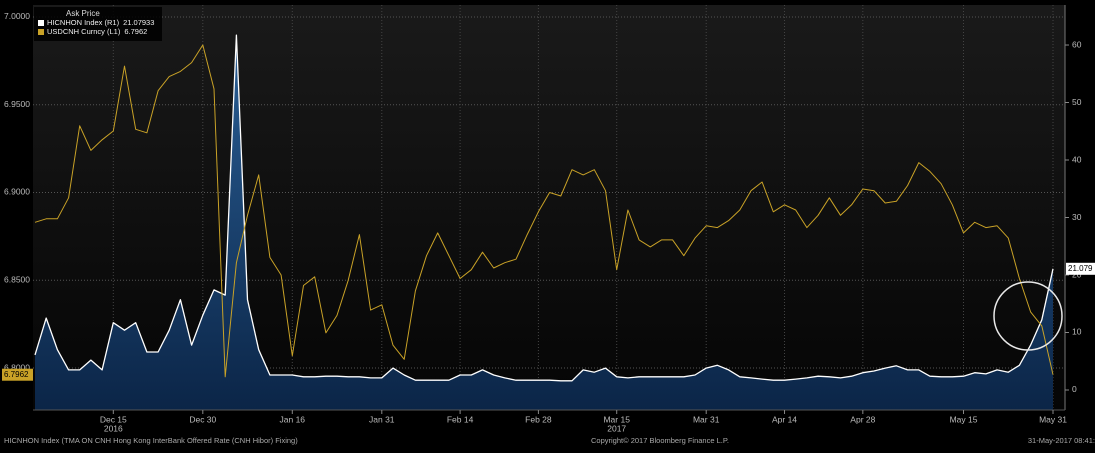  I want to click on last-value-label: 6.7962, so click(16, 374).